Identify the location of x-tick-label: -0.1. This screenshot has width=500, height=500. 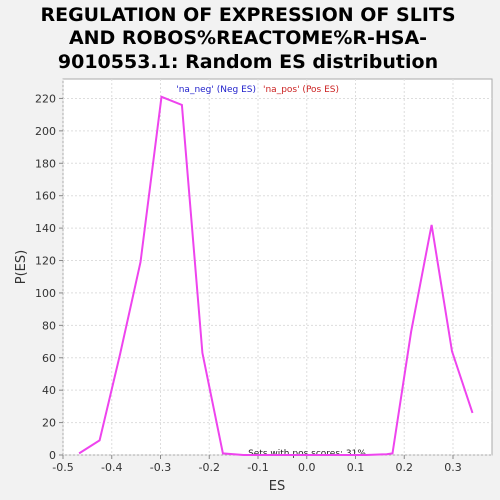
(257, 467).